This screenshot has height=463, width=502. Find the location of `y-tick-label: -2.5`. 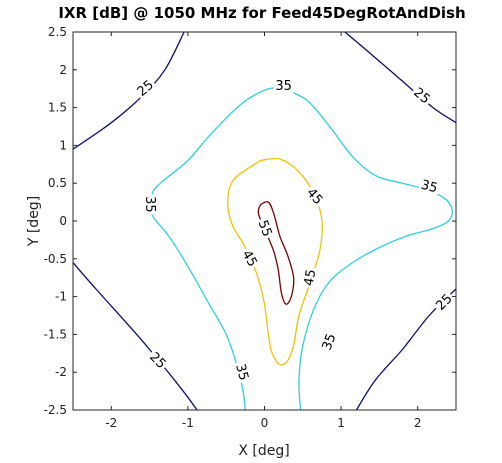

y-tick-label: -2.5 is located at coordinates (55, 410).